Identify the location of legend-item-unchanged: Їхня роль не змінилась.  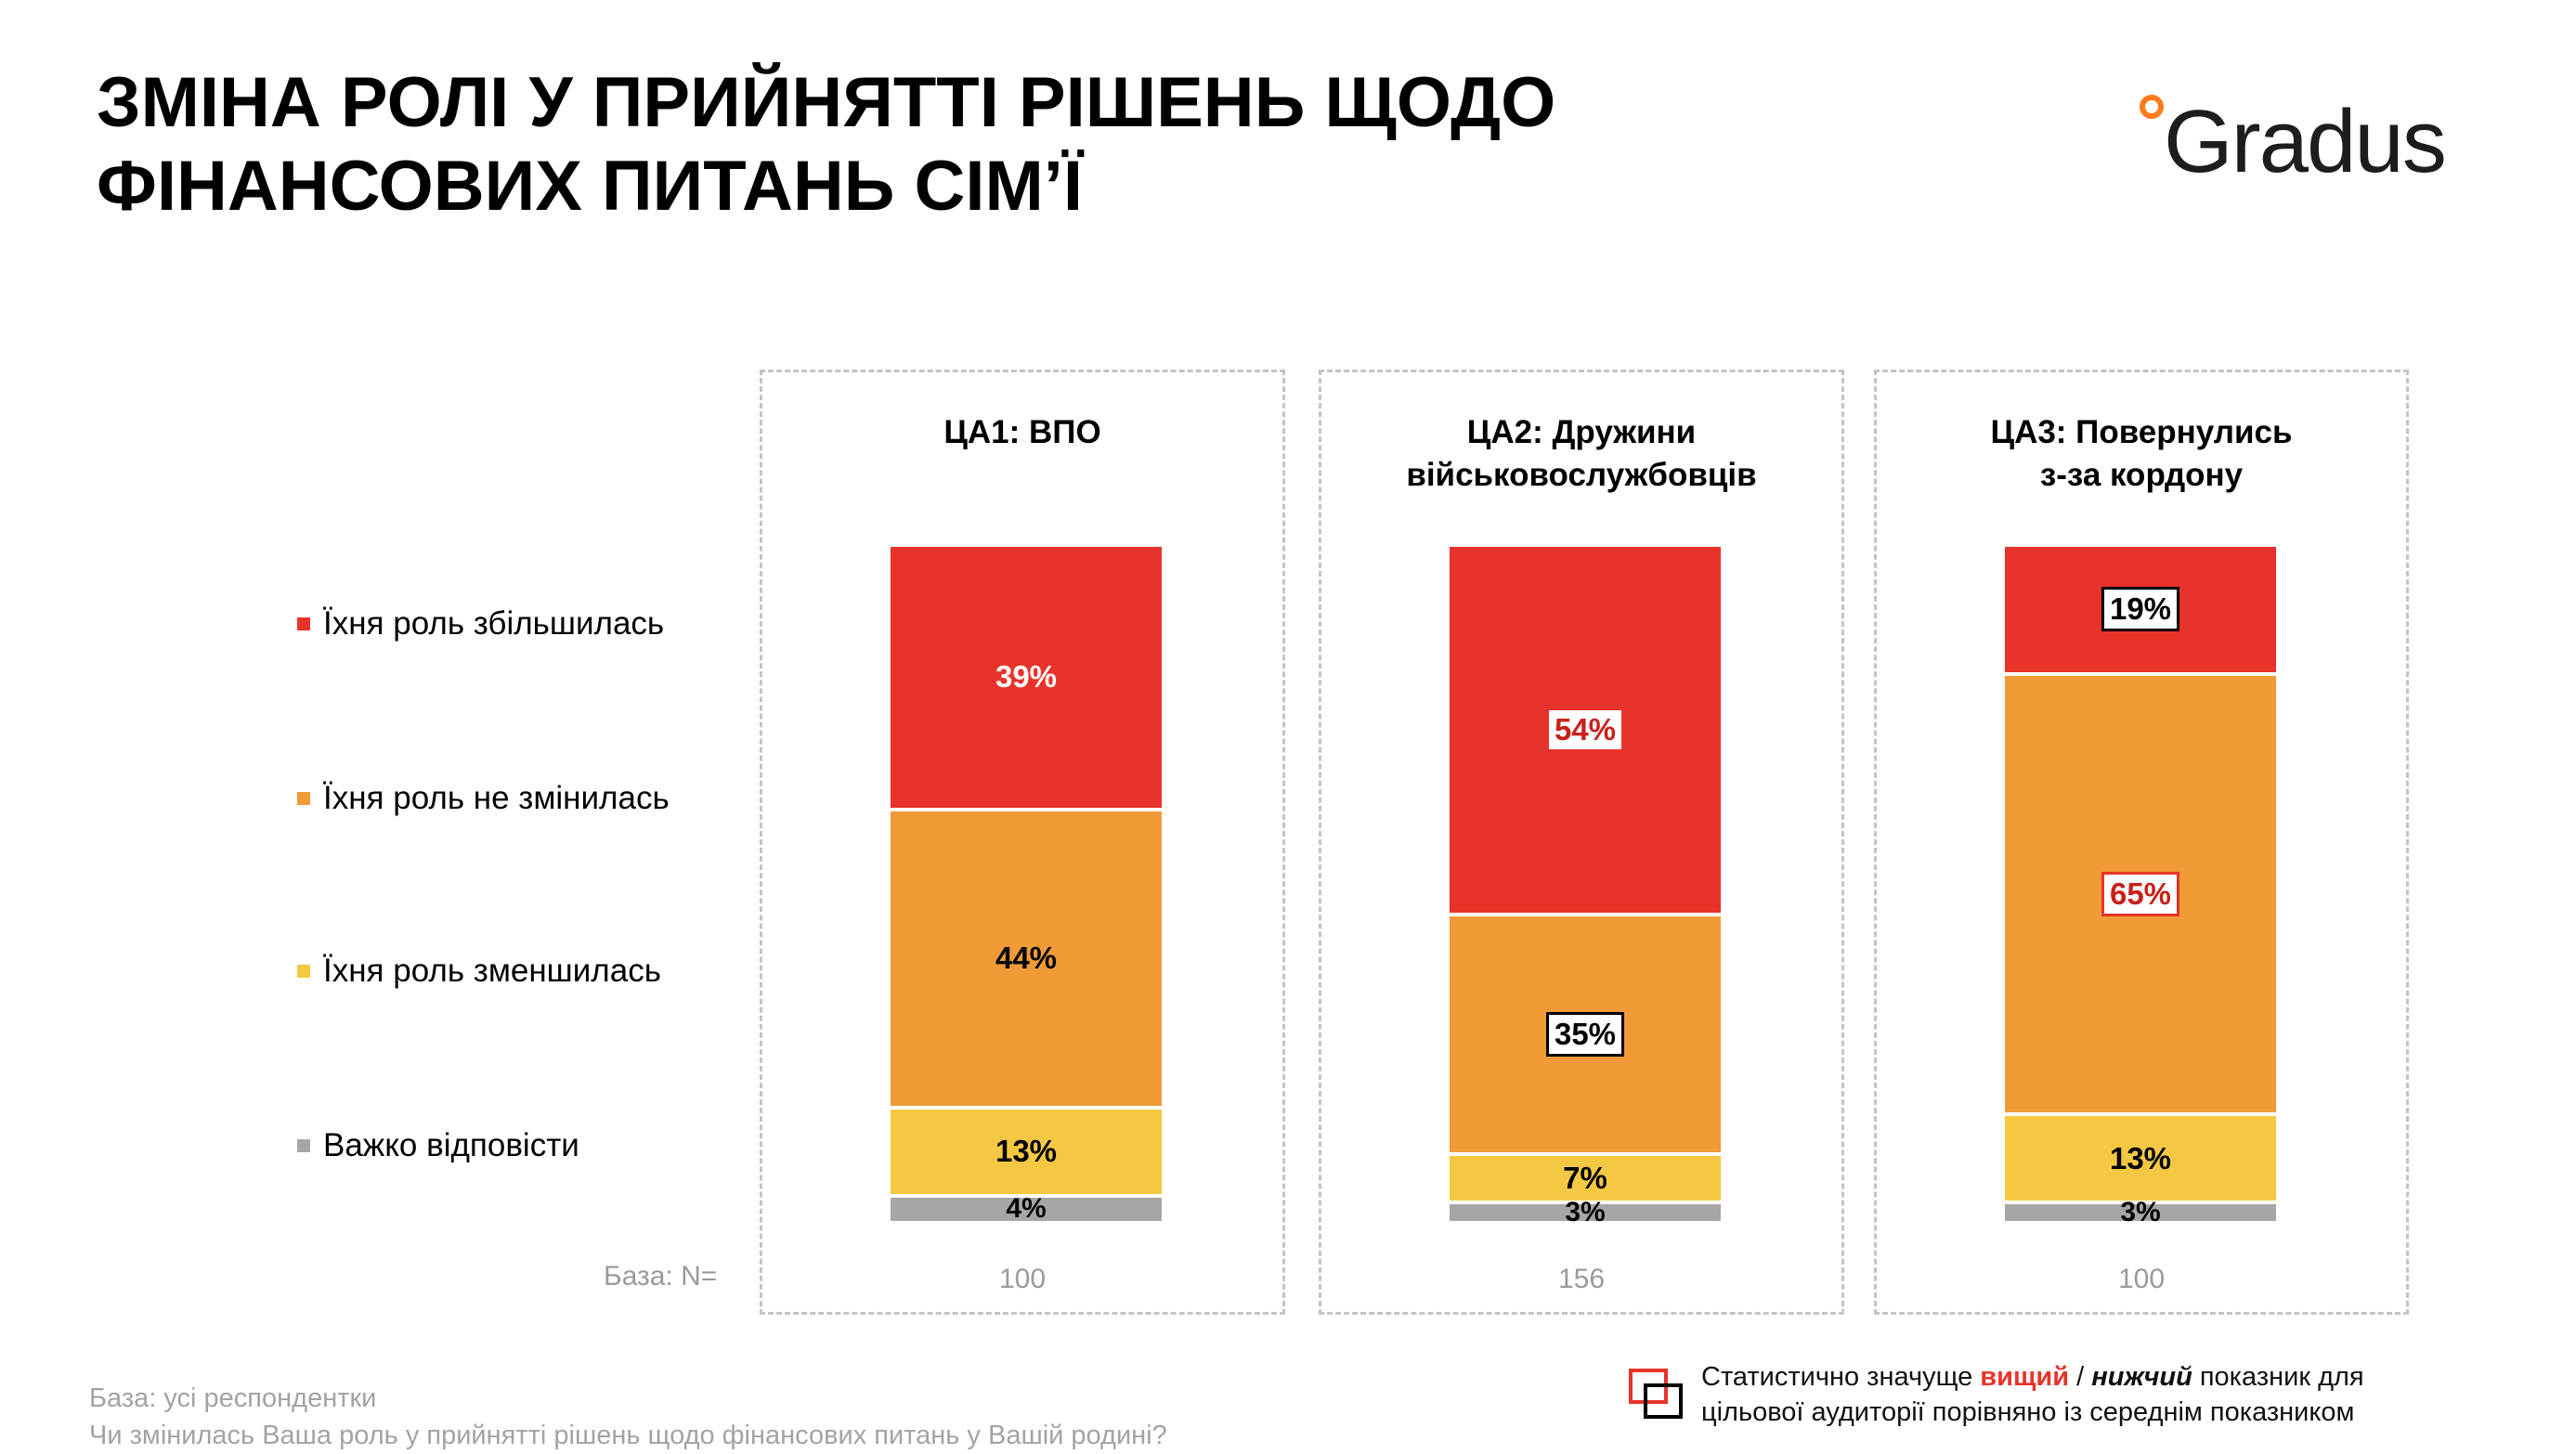
(484, 798).